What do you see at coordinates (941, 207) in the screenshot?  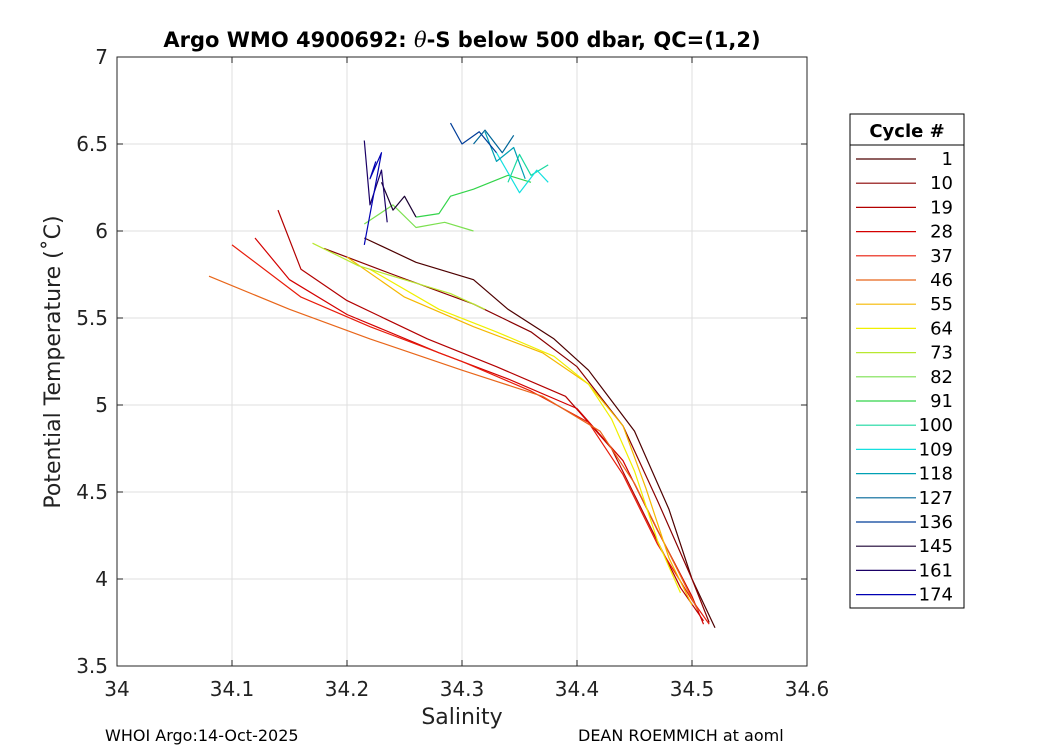 I see `legend-label-cycle-19: 19` at bounding box center [941, 207].